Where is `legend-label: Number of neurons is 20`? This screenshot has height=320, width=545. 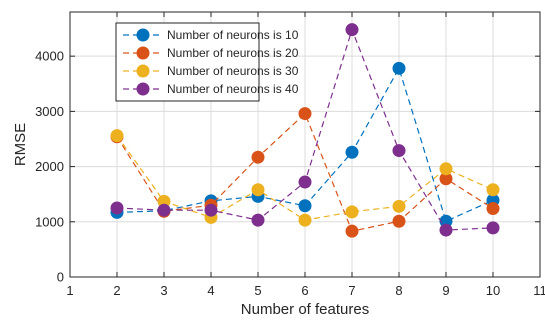
legend-label: Number of neurons is 20 is located at coordinates (233, 53).